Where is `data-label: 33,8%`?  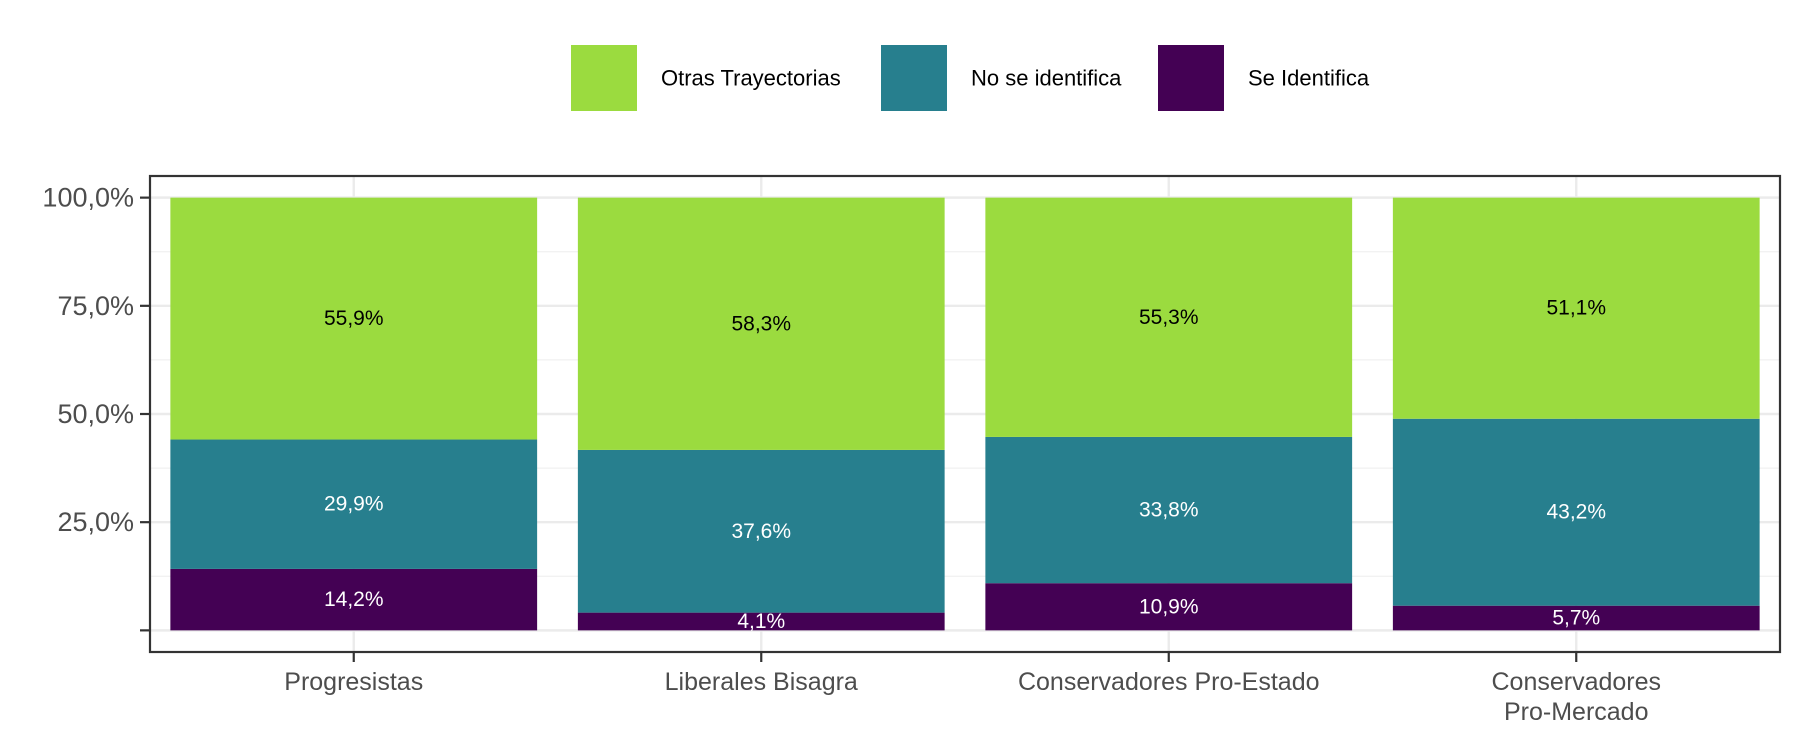 data-label: 33,8% is located at coordinates (1169, 510).